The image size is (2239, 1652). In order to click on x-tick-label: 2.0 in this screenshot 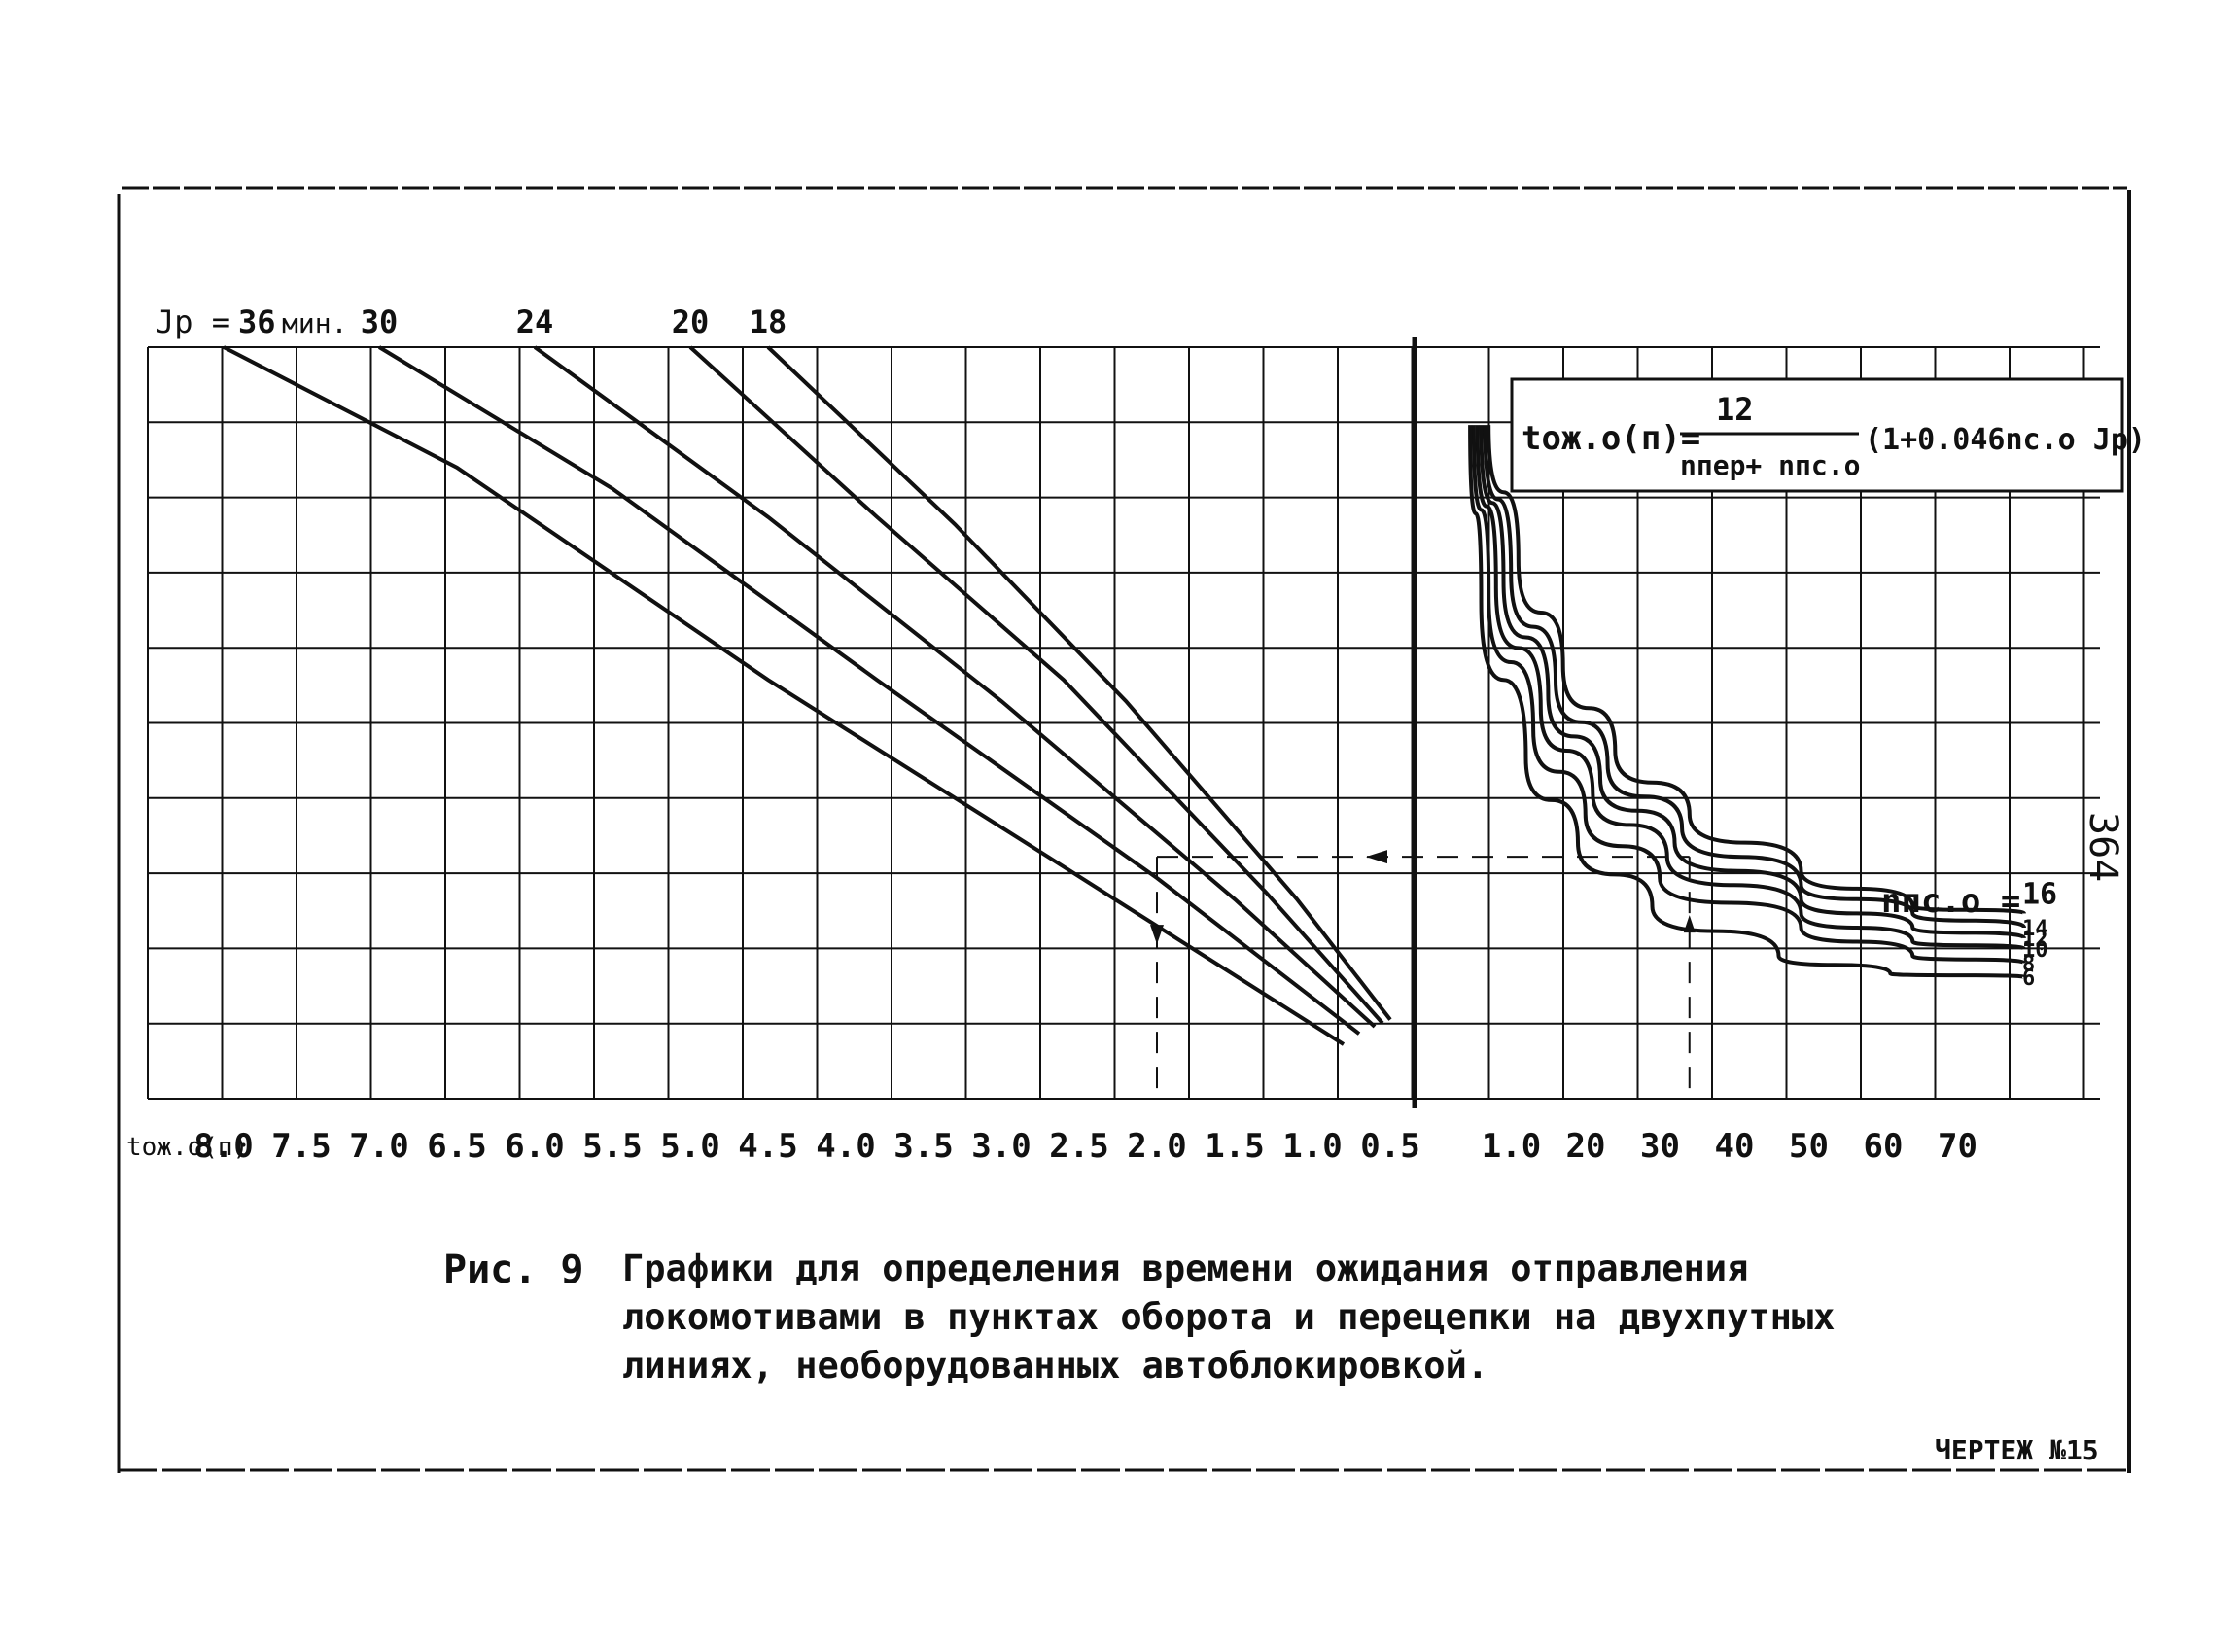, I will do `click(1156, 1146)`.